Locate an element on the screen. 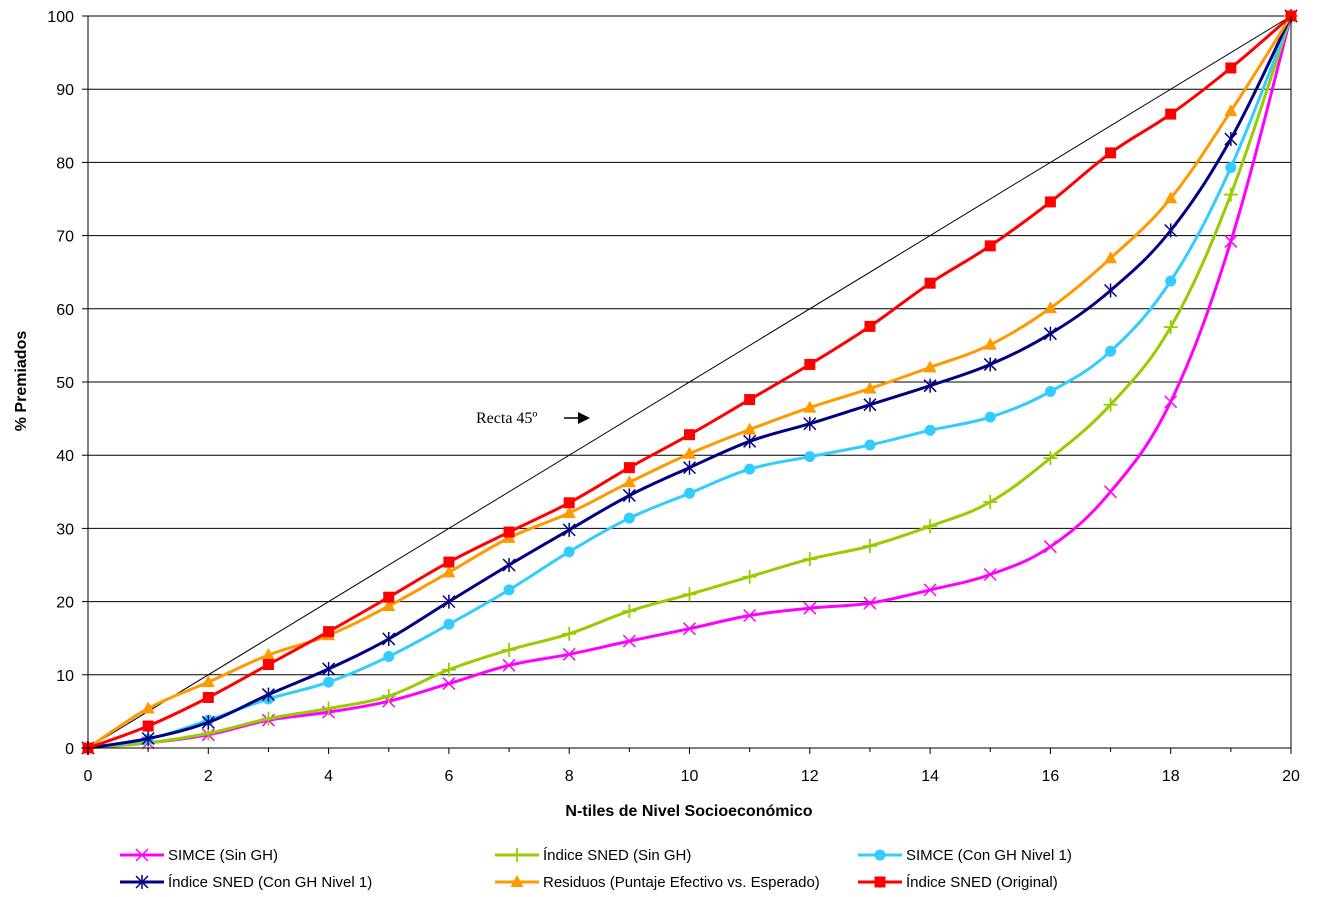 The width and height of the screenshot is (1317, 897). y-tick-label: 100 is located at coordinates (60, 17).